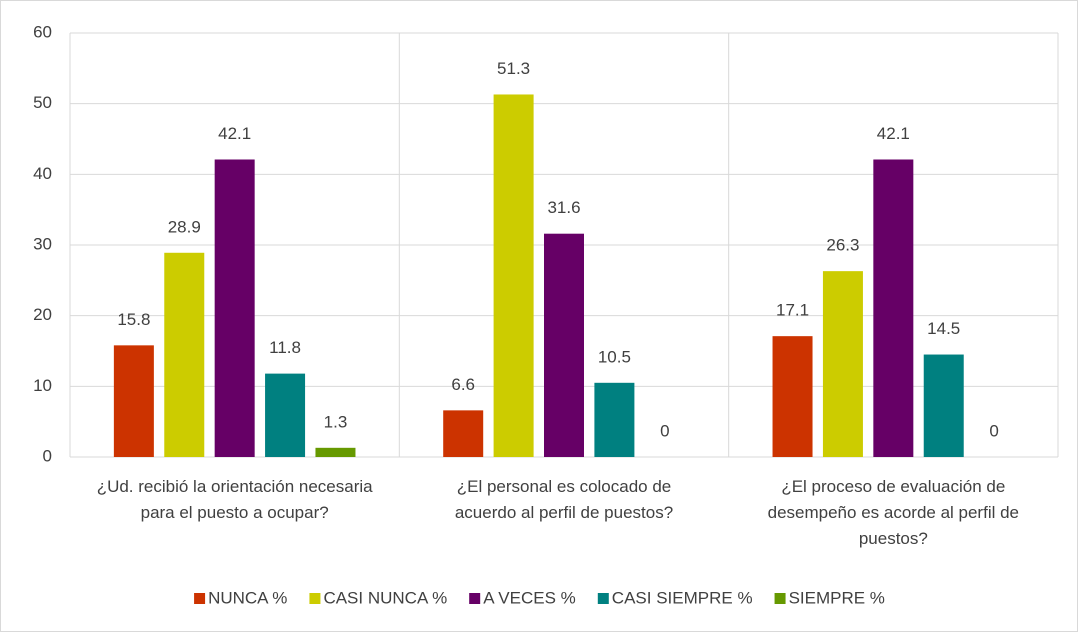 This screenshot has height=633, width=1079. I want to click on data-label: 1.3, so click(336, 421).